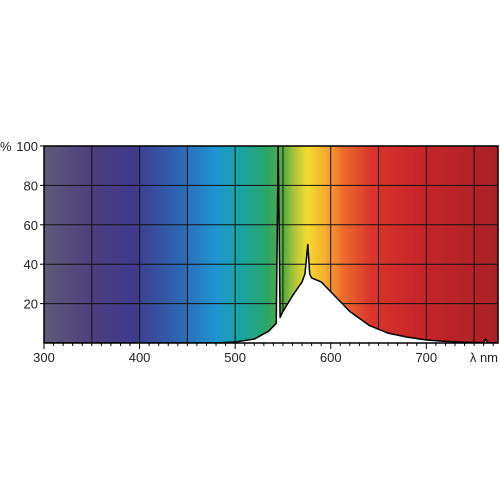  I want to click on x-tick-label: 700, so click(426, 357).